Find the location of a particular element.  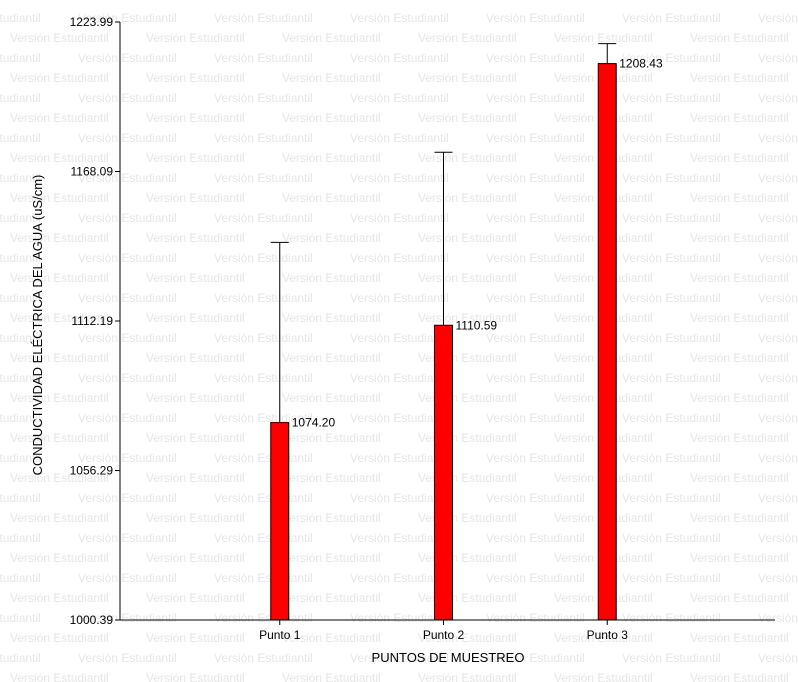

y-tick-label: 1223.99 is located at coordinates (92, 22).